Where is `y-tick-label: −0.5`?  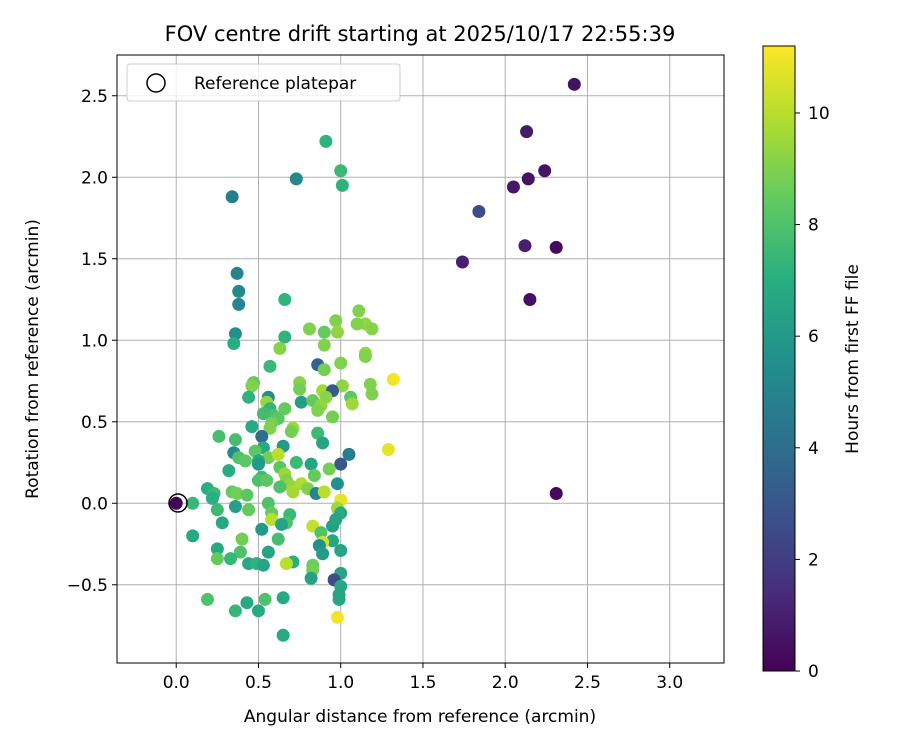
y-tick-label: −0.5 is located at coordinates (87, 586).